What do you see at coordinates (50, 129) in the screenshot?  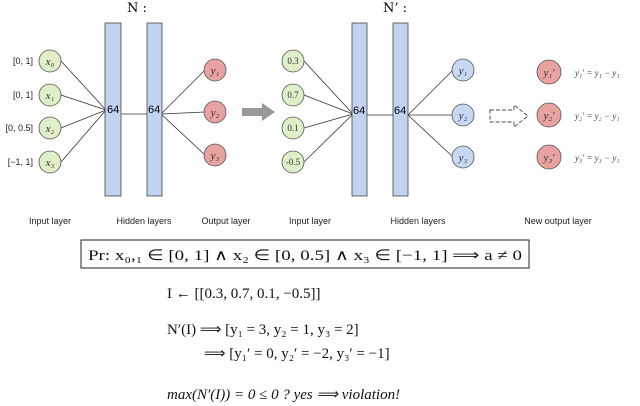 I see `input-node: x₂` at bounding box center [50, 129].